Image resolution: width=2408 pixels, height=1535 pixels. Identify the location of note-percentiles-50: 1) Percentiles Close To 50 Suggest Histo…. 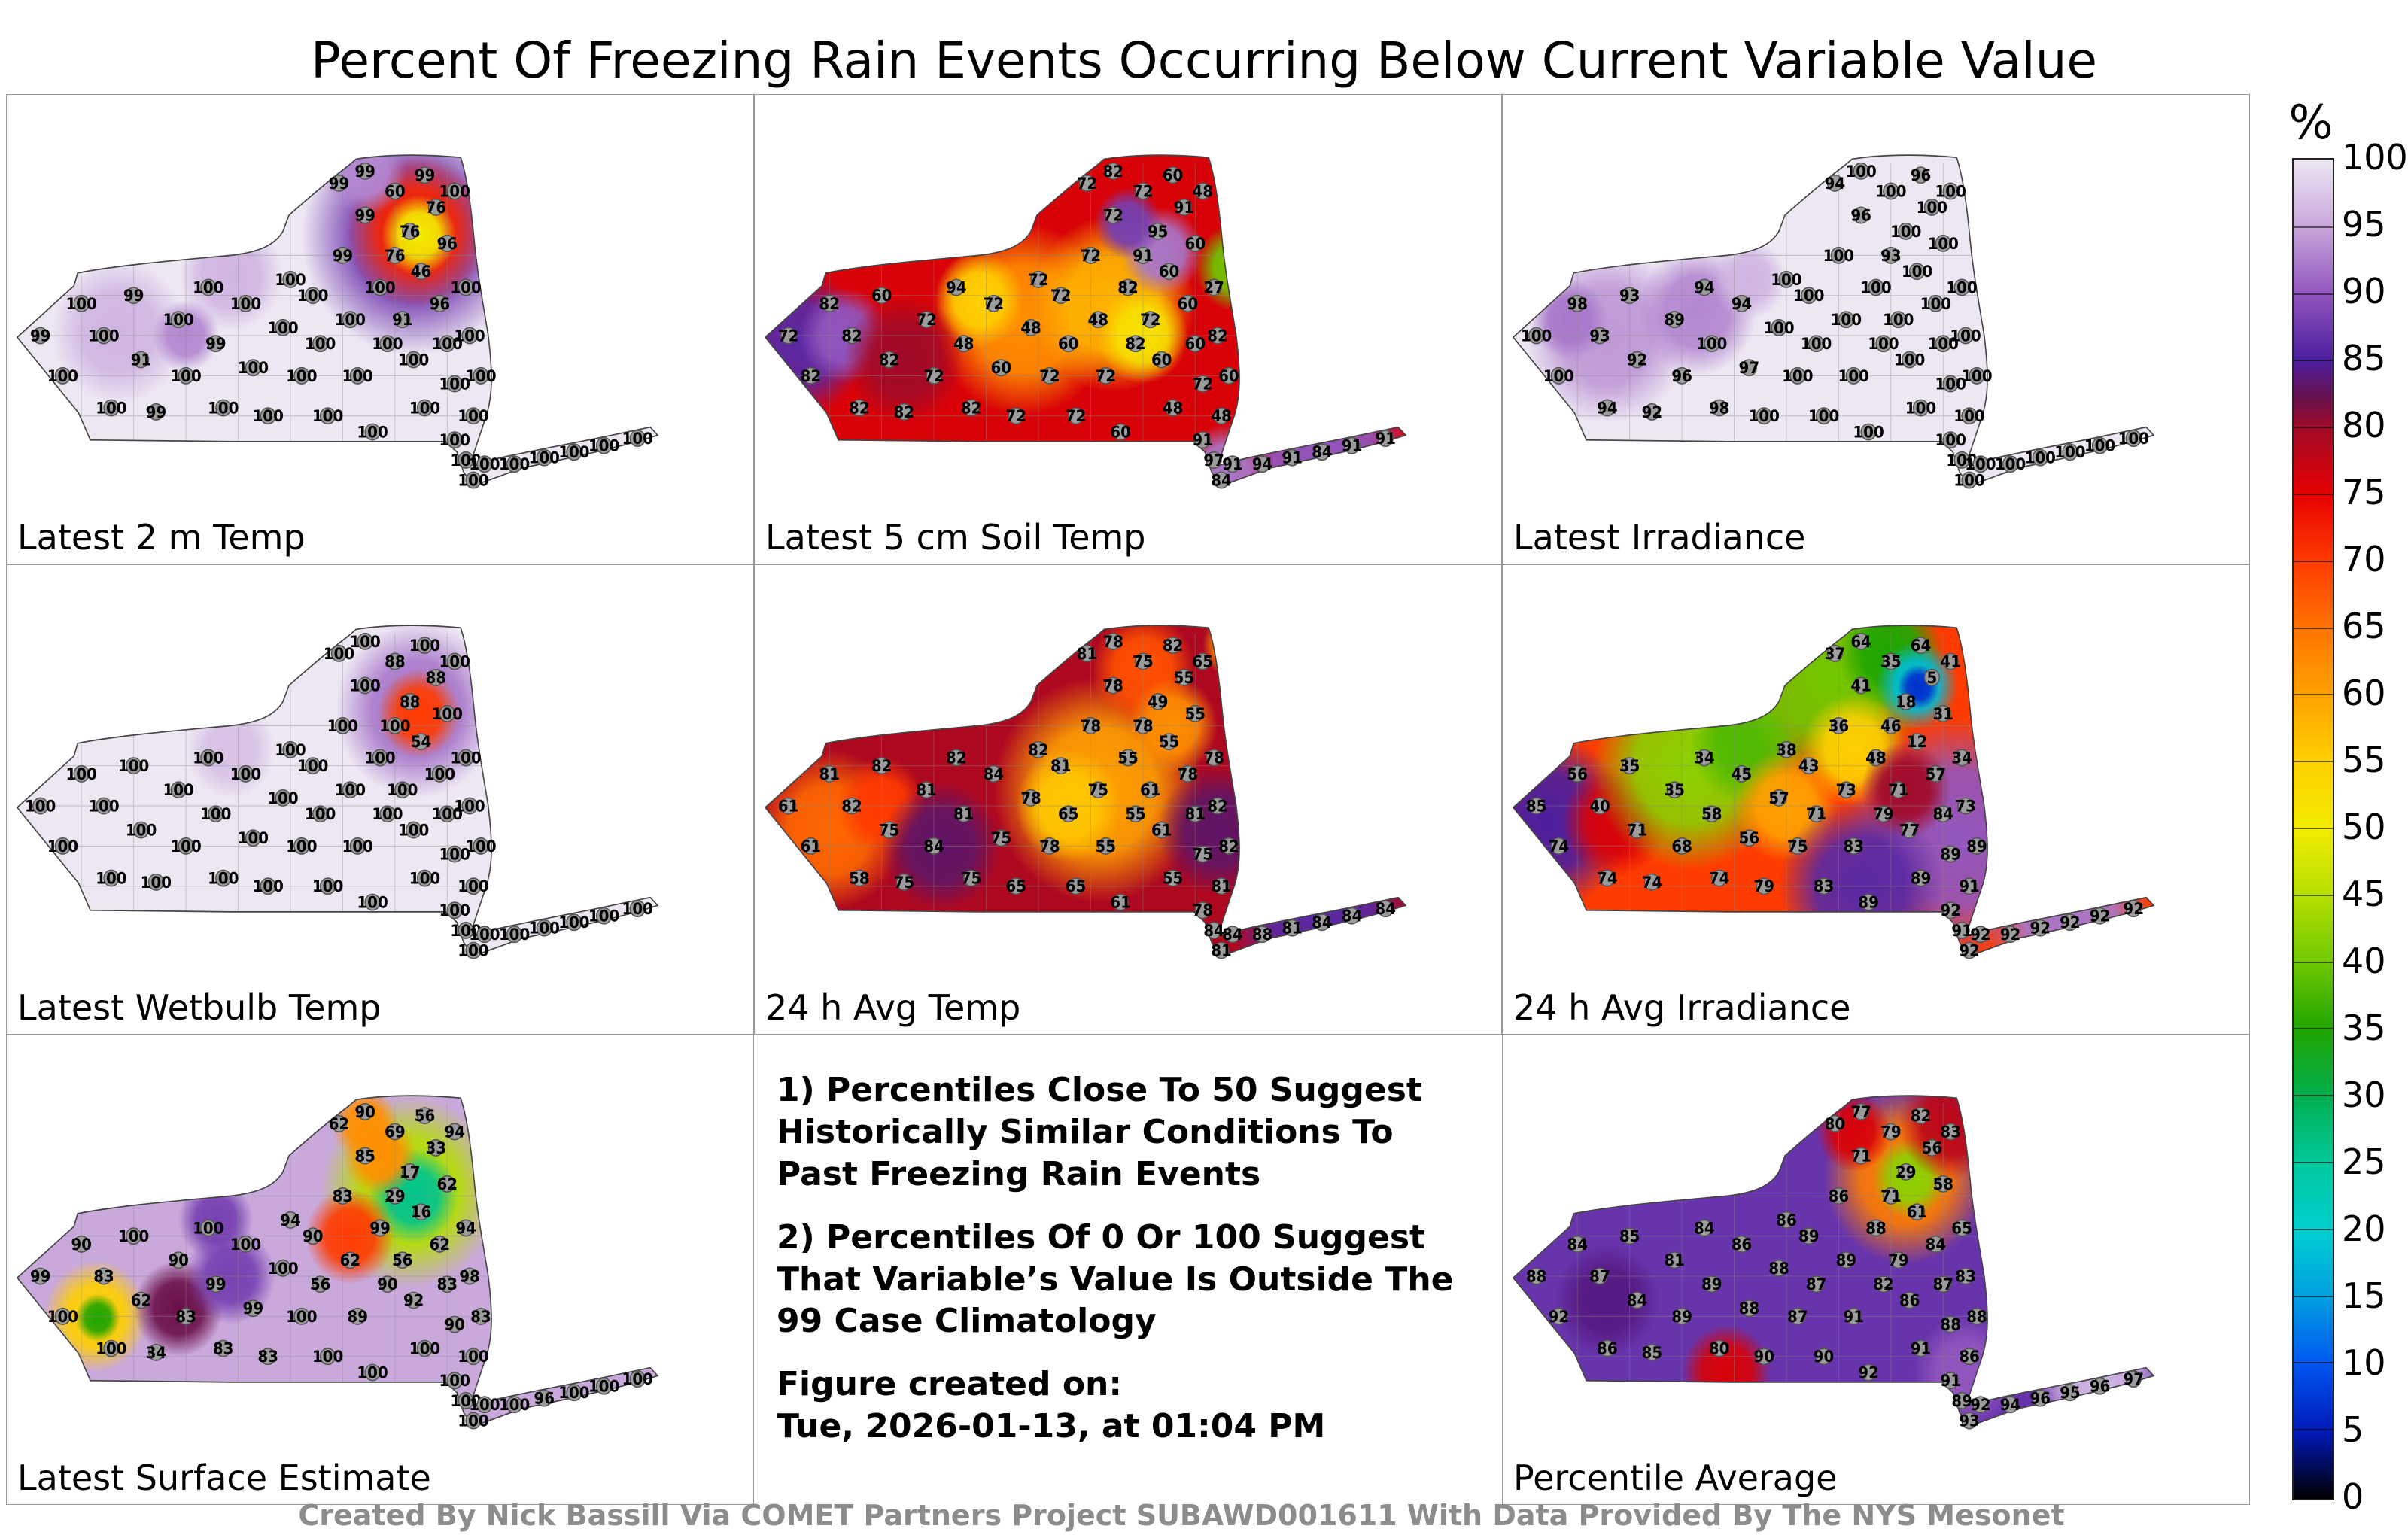
(1099, 1132).